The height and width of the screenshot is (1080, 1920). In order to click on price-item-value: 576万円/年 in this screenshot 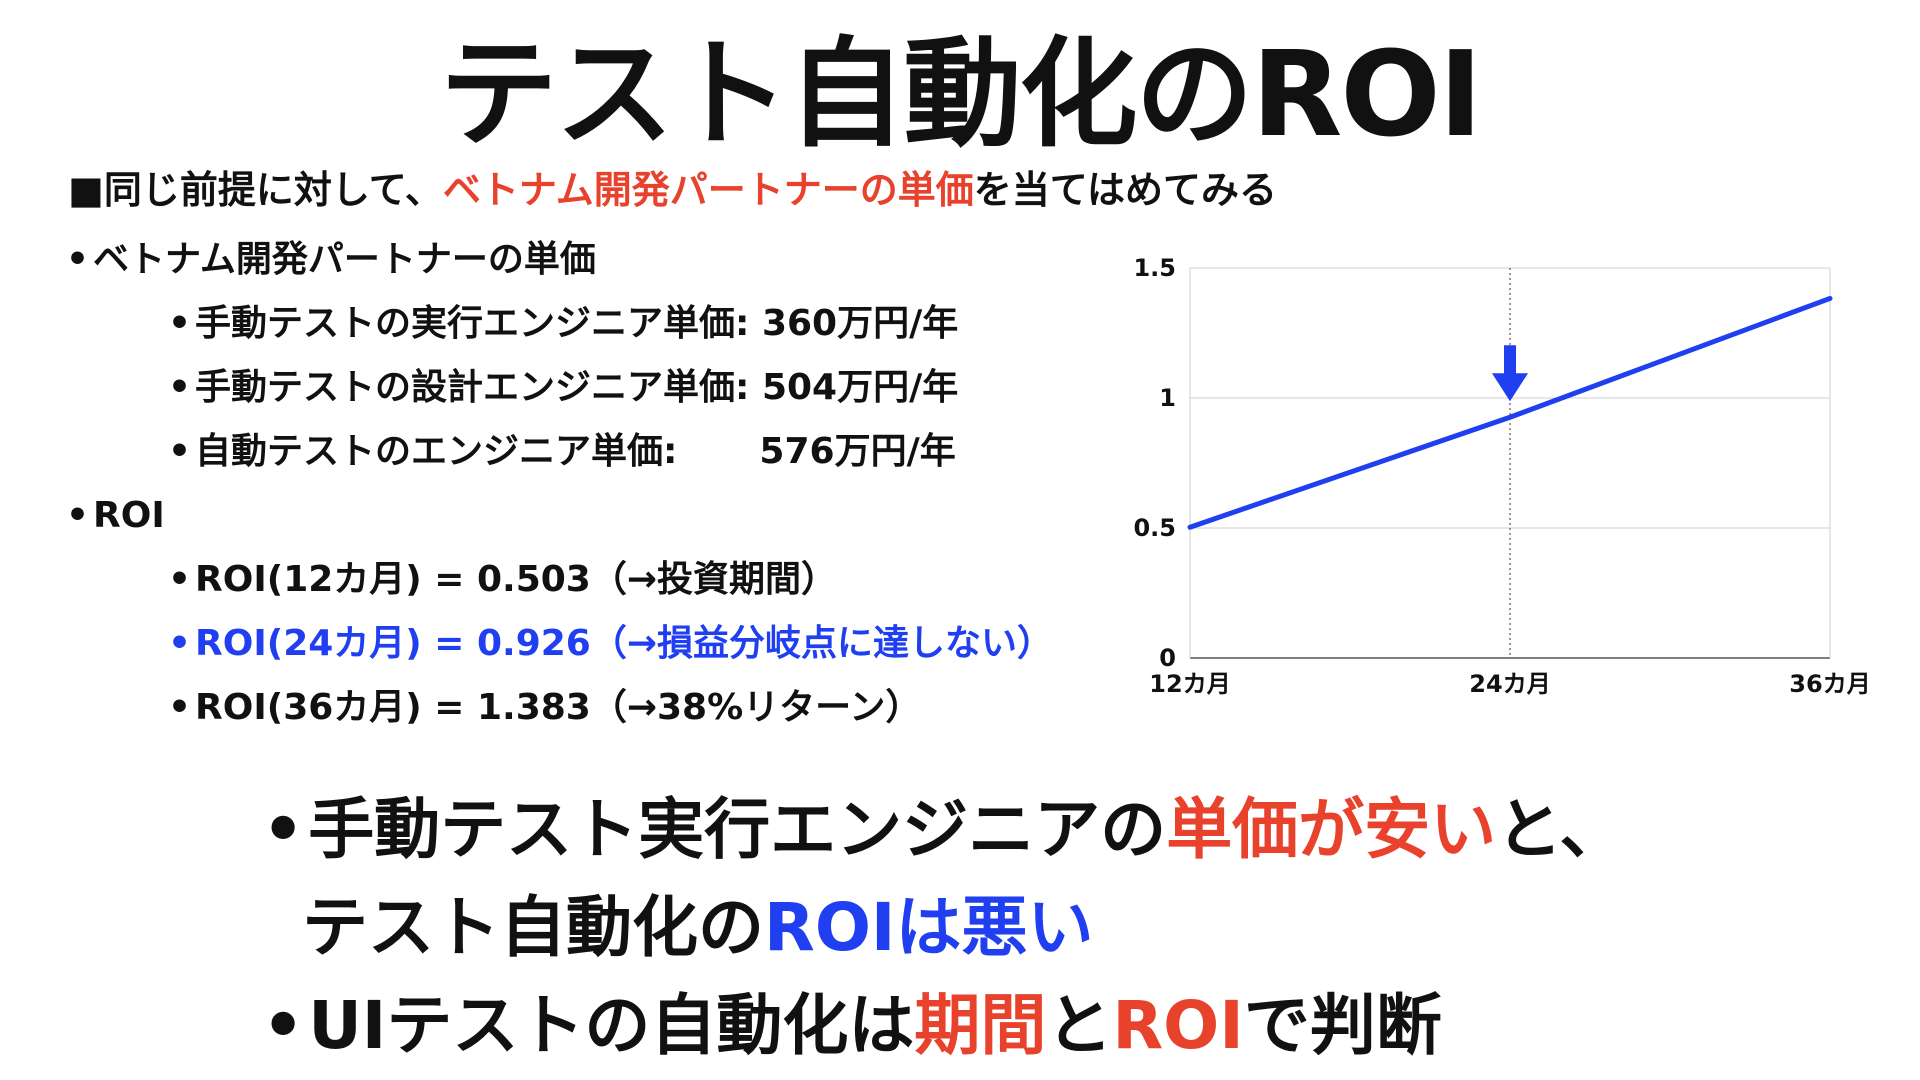, I will do `click(857, 451)`.